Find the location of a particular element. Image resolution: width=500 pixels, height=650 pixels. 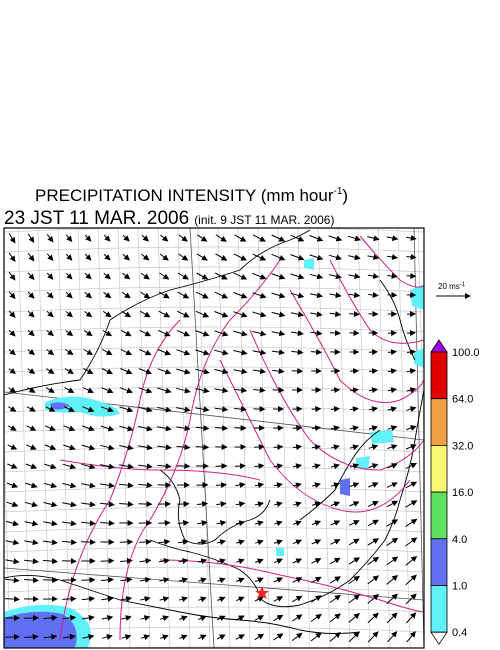

title-superscript: -1 is located at coordinates (337, 191).